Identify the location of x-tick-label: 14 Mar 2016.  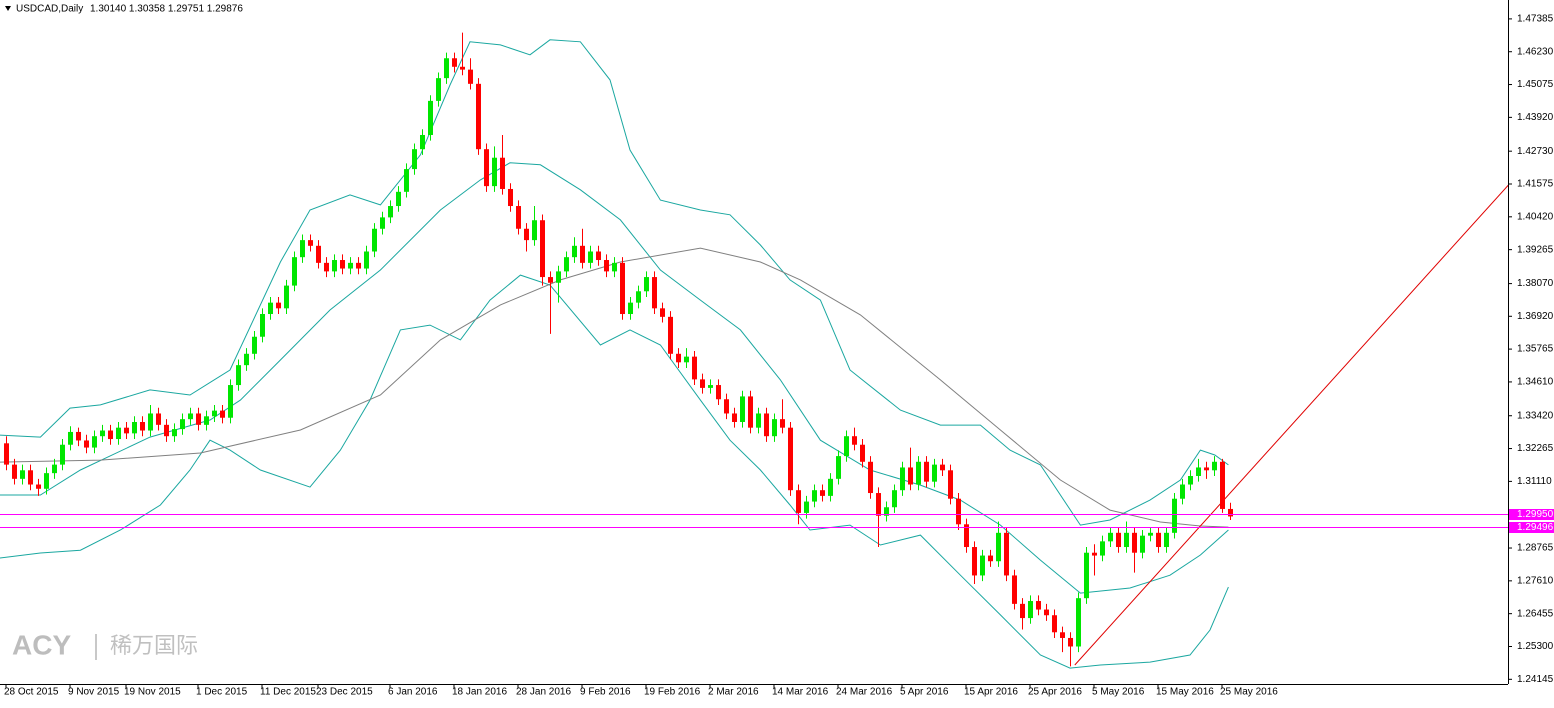
(800, 692).